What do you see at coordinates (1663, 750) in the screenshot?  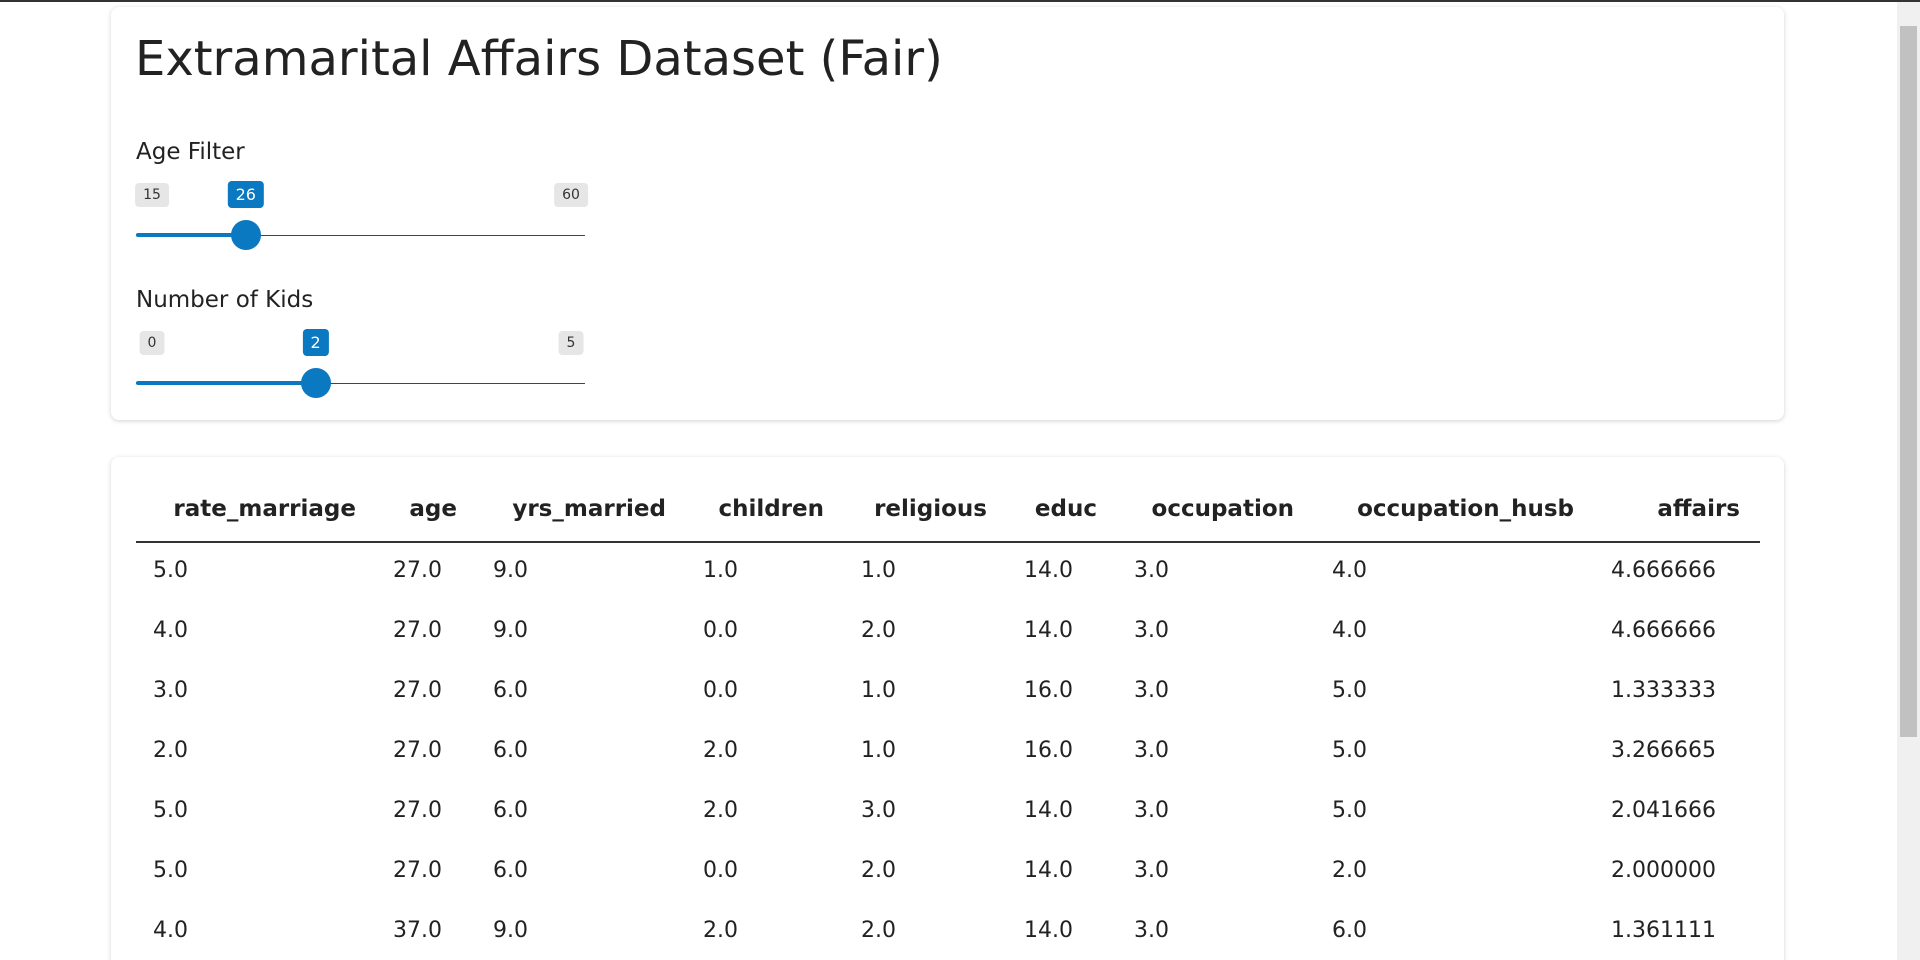 I see `table-cell: 3.266665` at bounding box center [1663, 750].